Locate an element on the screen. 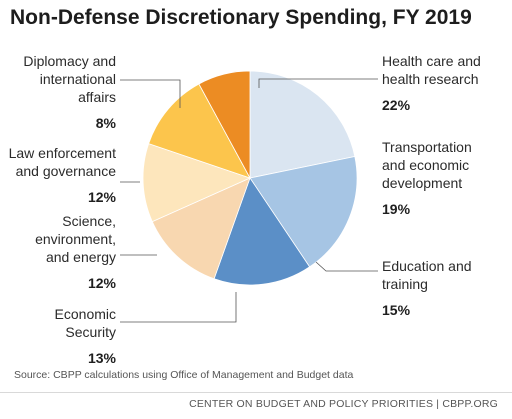  slice-value-label: 8% is located at coordinates (106, 123).